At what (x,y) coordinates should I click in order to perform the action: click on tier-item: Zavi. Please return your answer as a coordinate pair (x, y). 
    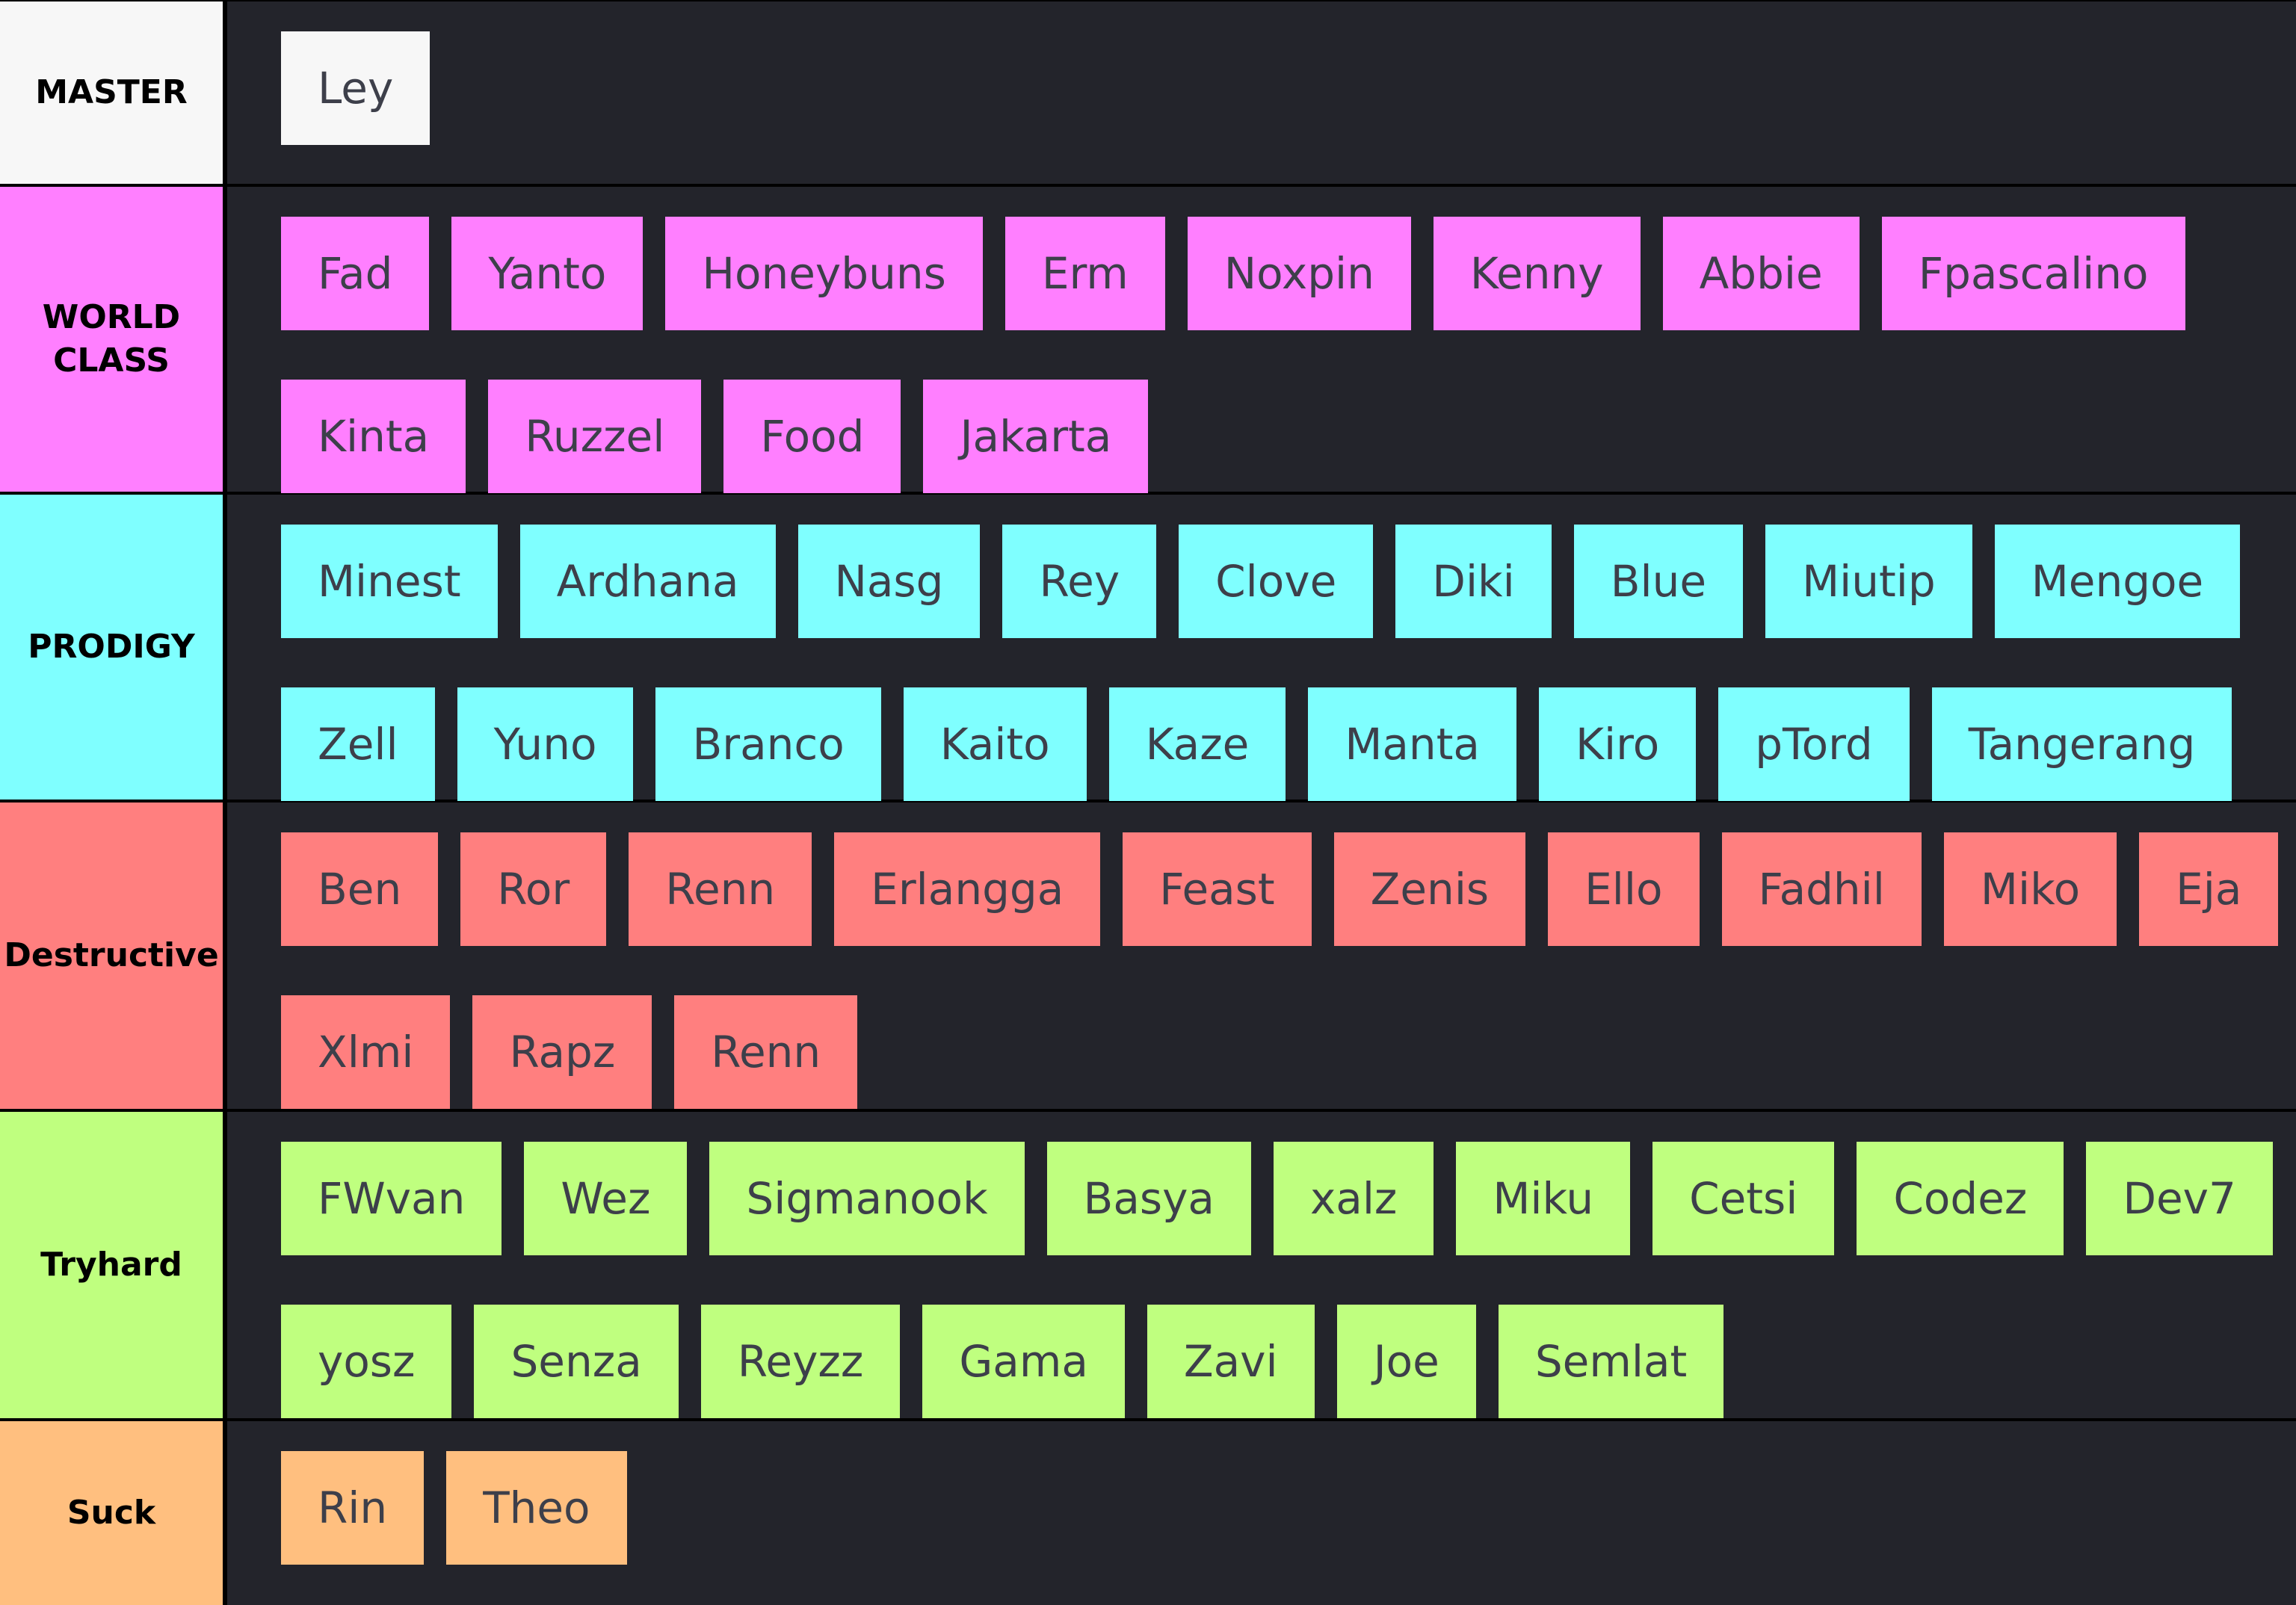
    Looking at the image, I should click on (1231, 1361).